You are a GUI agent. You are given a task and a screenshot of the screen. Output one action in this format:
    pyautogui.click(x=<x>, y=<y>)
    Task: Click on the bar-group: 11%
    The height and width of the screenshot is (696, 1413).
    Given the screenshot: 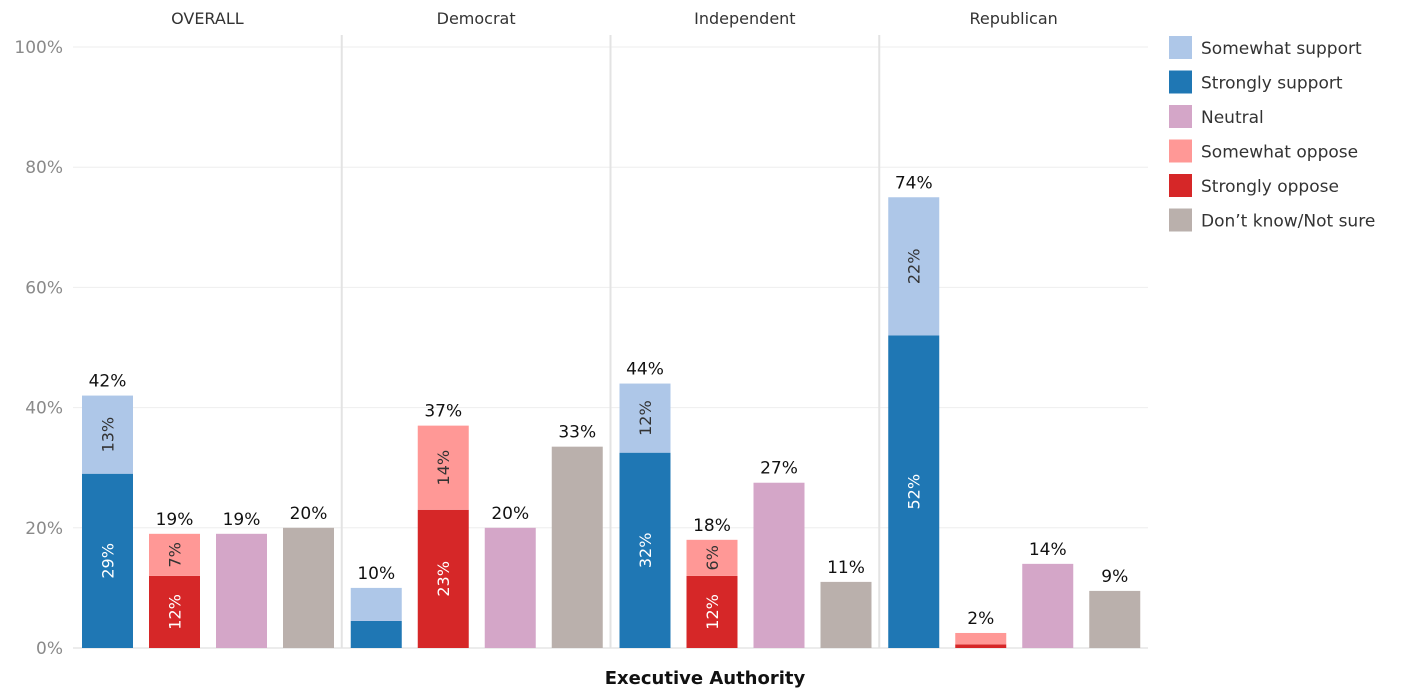 What is the action you would take?
    pyautogui.click(x=846, y=603)
    